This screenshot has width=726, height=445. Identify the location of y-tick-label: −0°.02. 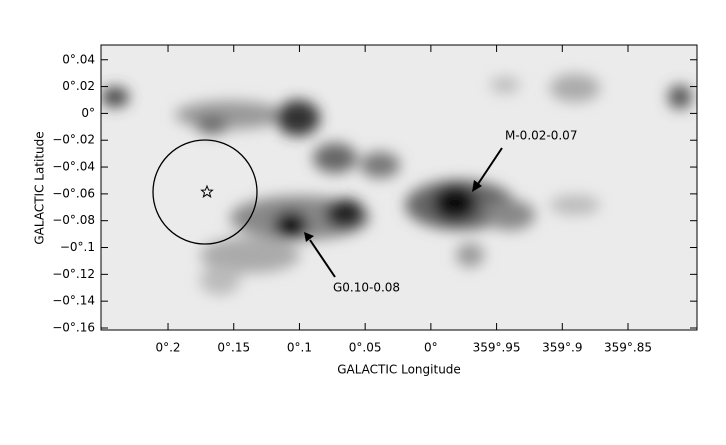
(73, 140).